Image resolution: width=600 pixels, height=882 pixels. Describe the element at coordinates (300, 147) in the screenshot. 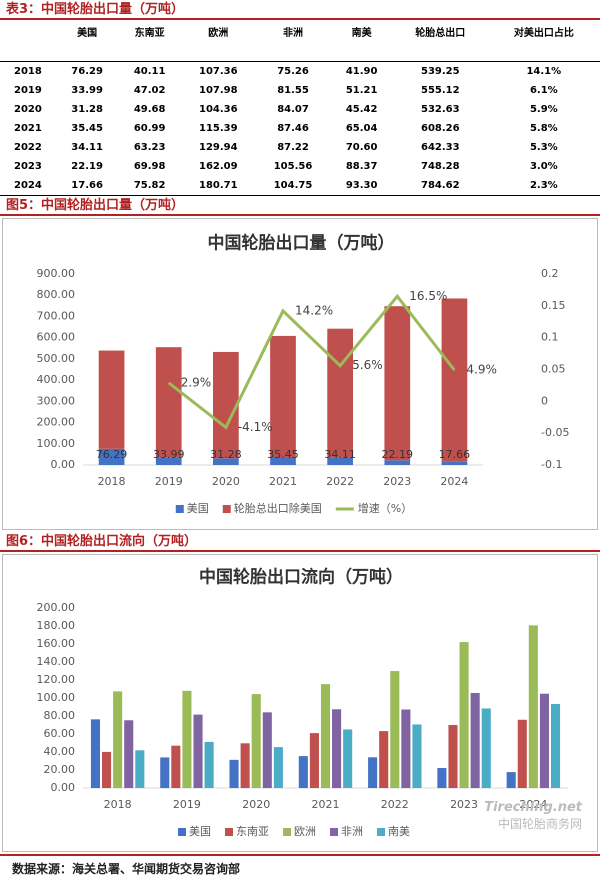

I see `table-row: 2022 34.11 63.23 129.94 87.22 70.60 642.33 5.3%` at that location.